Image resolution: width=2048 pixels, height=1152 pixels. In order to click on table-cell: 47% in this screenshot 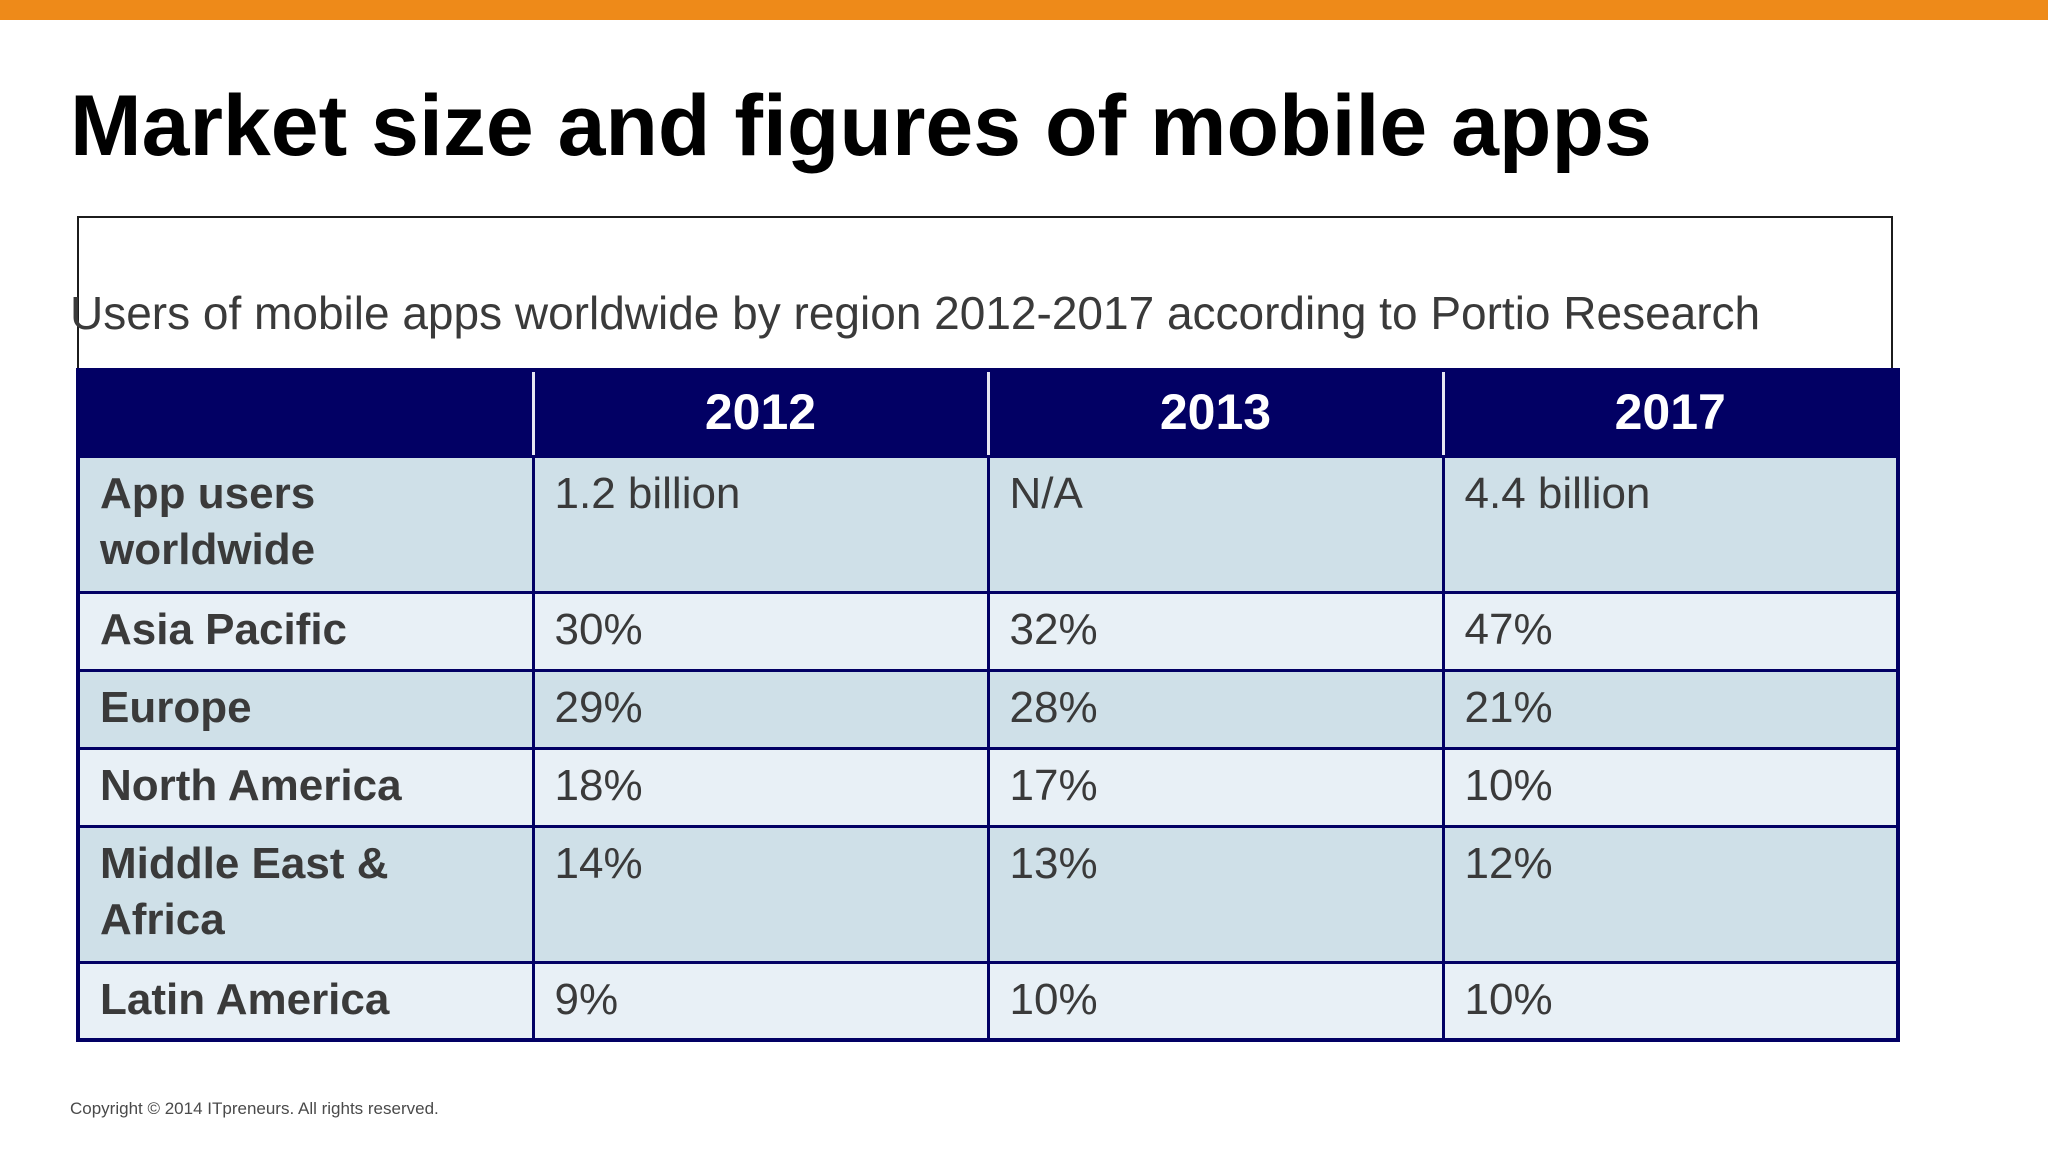, I will do `click(1670, 631)`.